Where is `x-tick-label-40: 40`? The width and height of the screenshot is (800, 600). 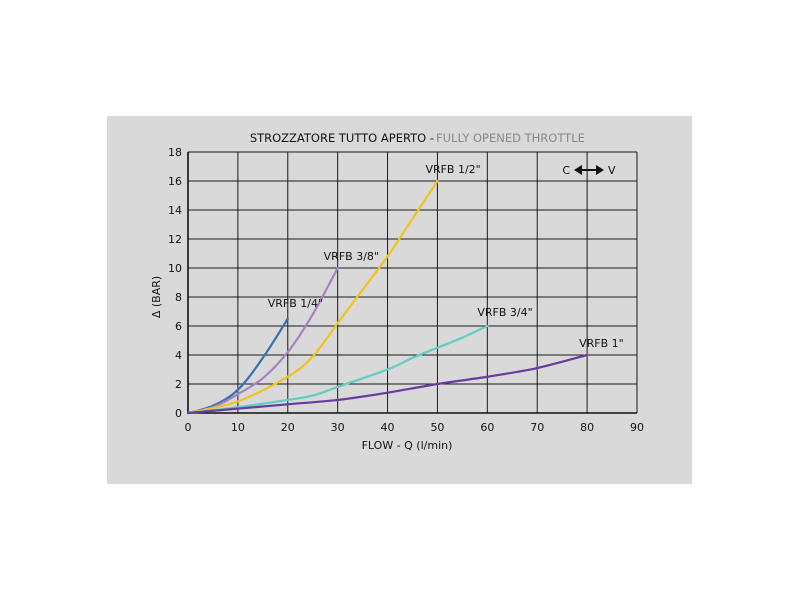 x-tick-label-40: 40 is located at coordinates (388, 427).